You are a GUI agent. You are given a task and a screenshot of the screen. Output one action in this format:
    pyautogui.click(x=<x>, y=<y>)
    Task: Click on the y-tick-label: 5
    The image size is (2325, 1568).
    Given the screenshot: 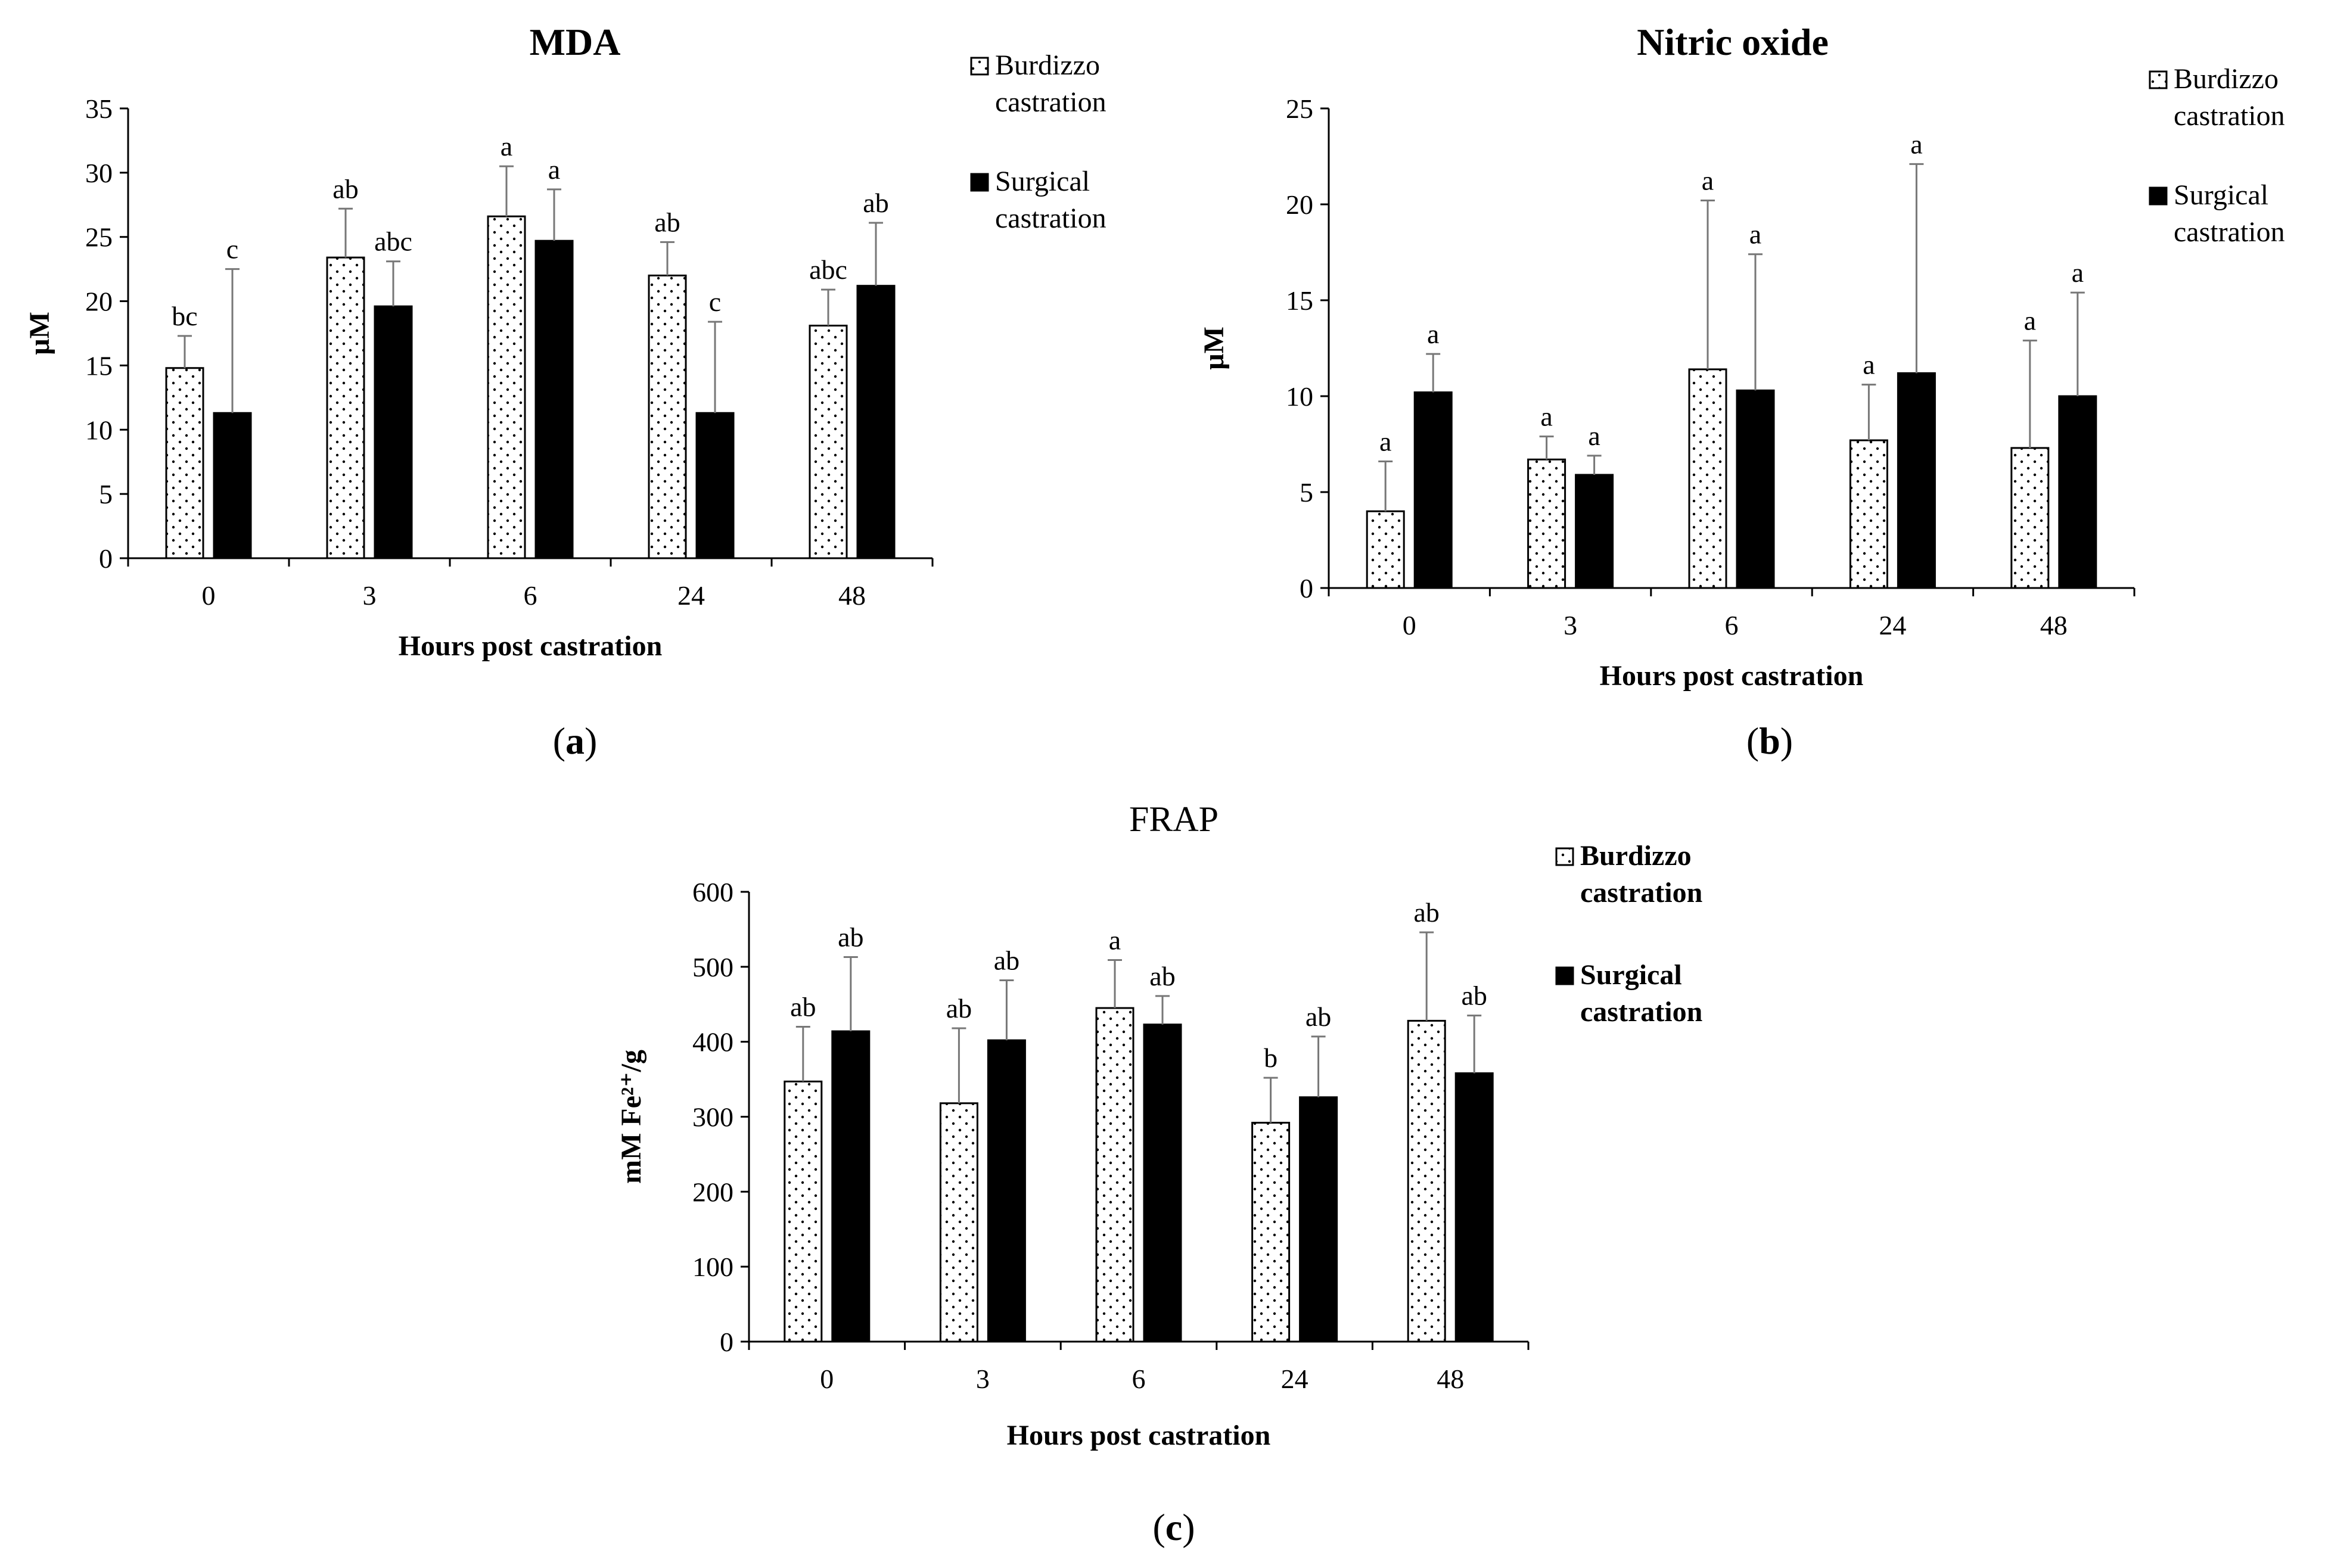 What is the action you would take?
    pyautogui.click(x=106, y=494)
    